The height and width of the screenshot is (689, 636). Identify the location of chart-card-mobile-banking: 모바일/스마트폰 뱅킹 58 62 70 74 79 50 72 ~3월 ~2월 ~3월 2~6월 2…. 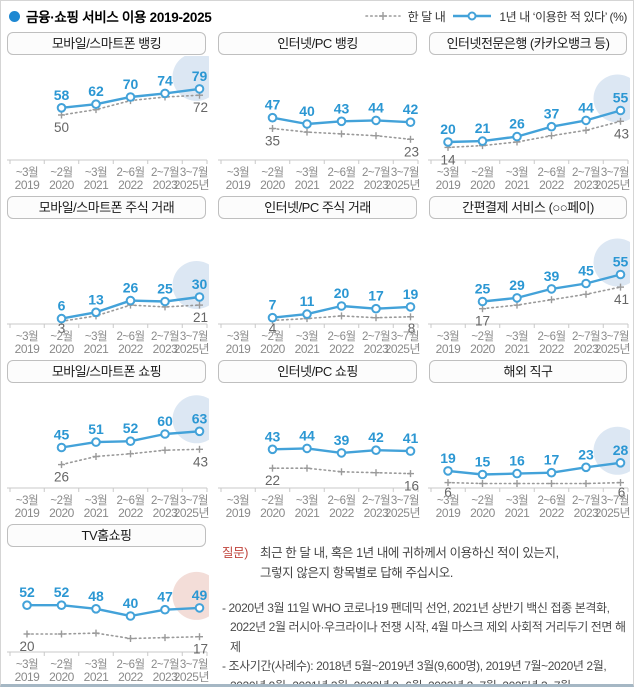
(106, 111).